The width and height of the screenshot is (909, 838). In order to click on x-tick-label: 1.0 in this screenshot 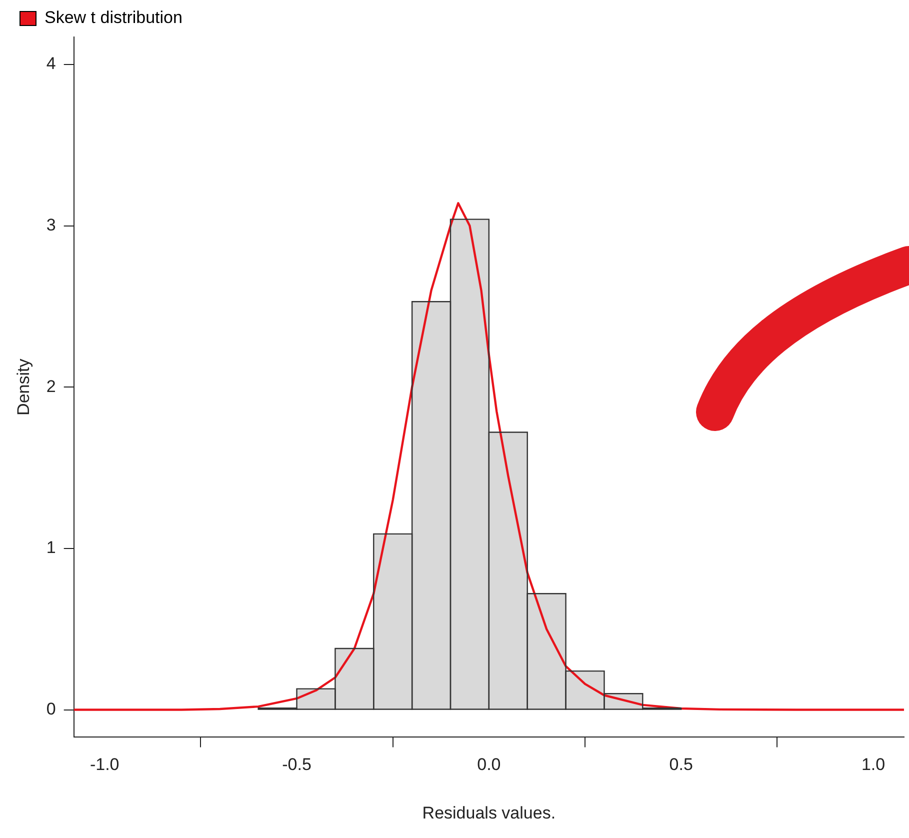, I will do `click(873, 764)`.